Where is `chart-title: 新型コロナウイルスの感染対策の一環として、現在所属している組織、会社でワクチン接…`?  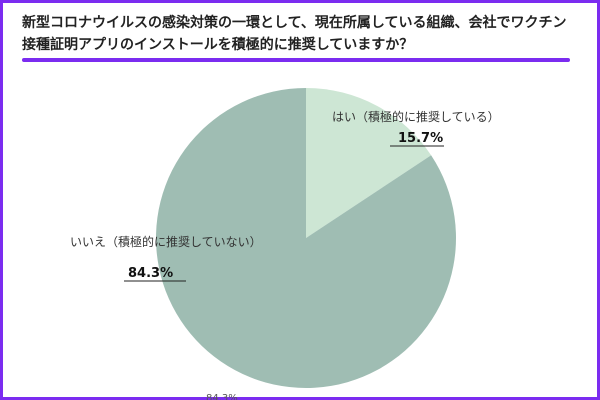 chart-title: 新型コロナウイルスの感染対策の一環として、現在所属している組織、会社でワクチン接… is located at coordinates (294, 34).